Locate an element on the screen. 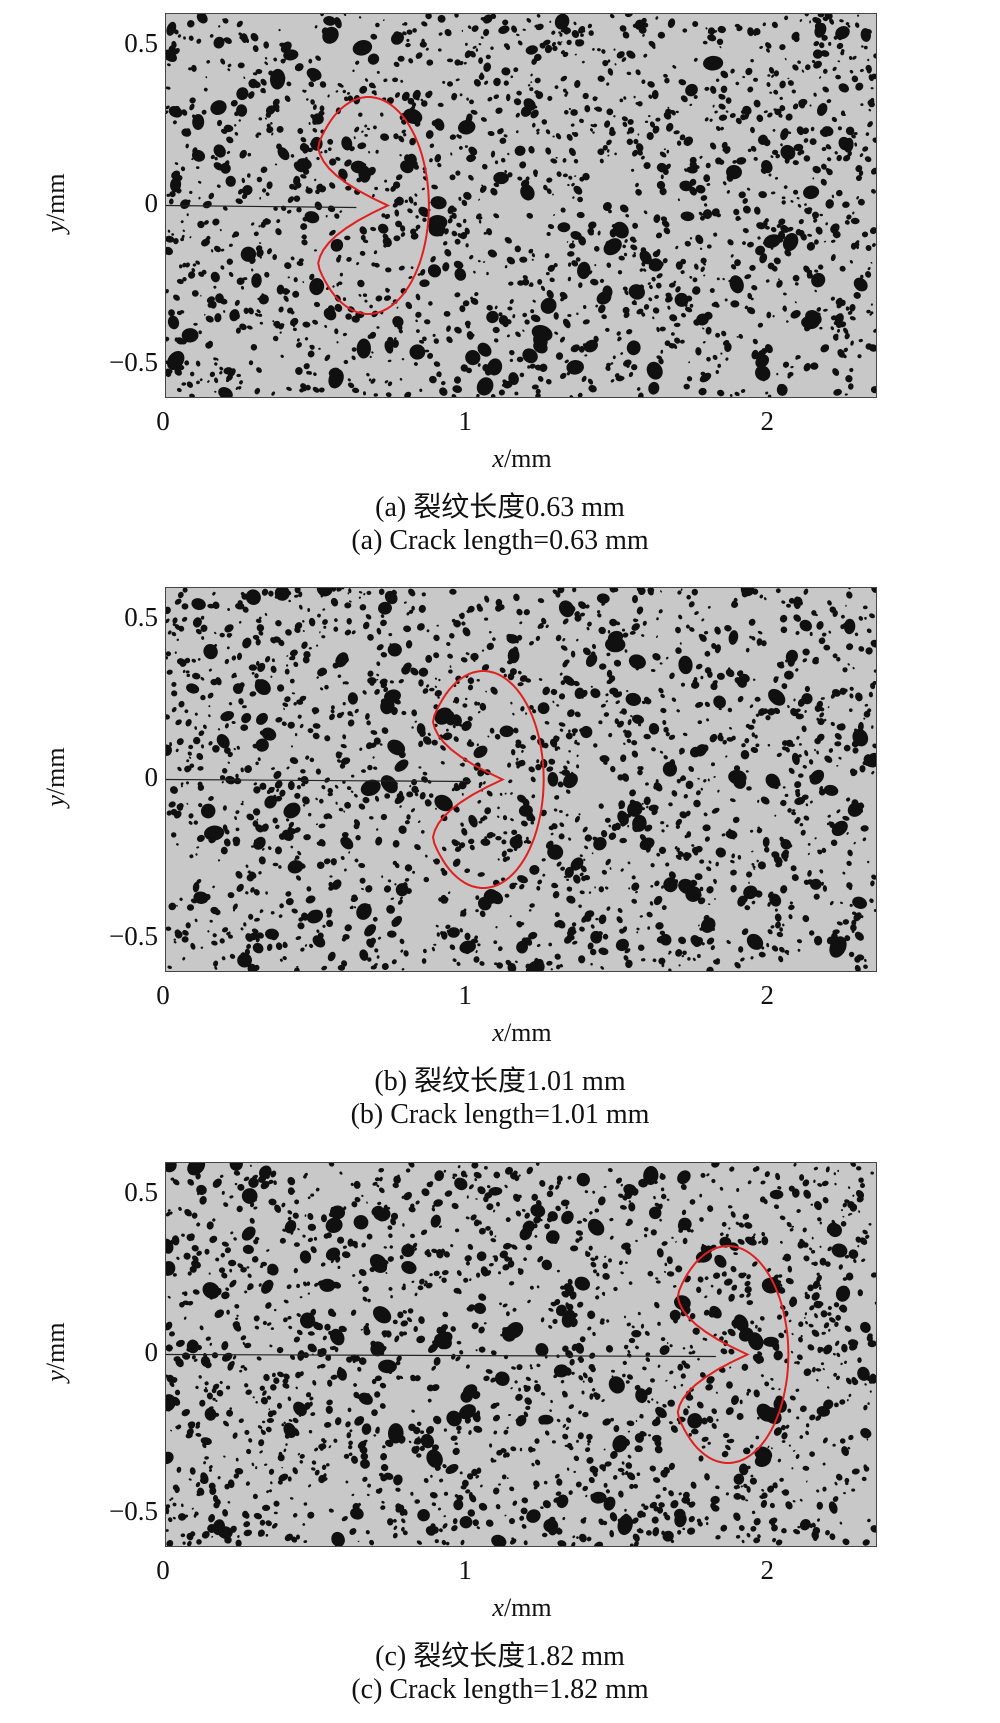  caption-english: (c) Crack length=1.82 mm is located at coordinates (500, 1689).